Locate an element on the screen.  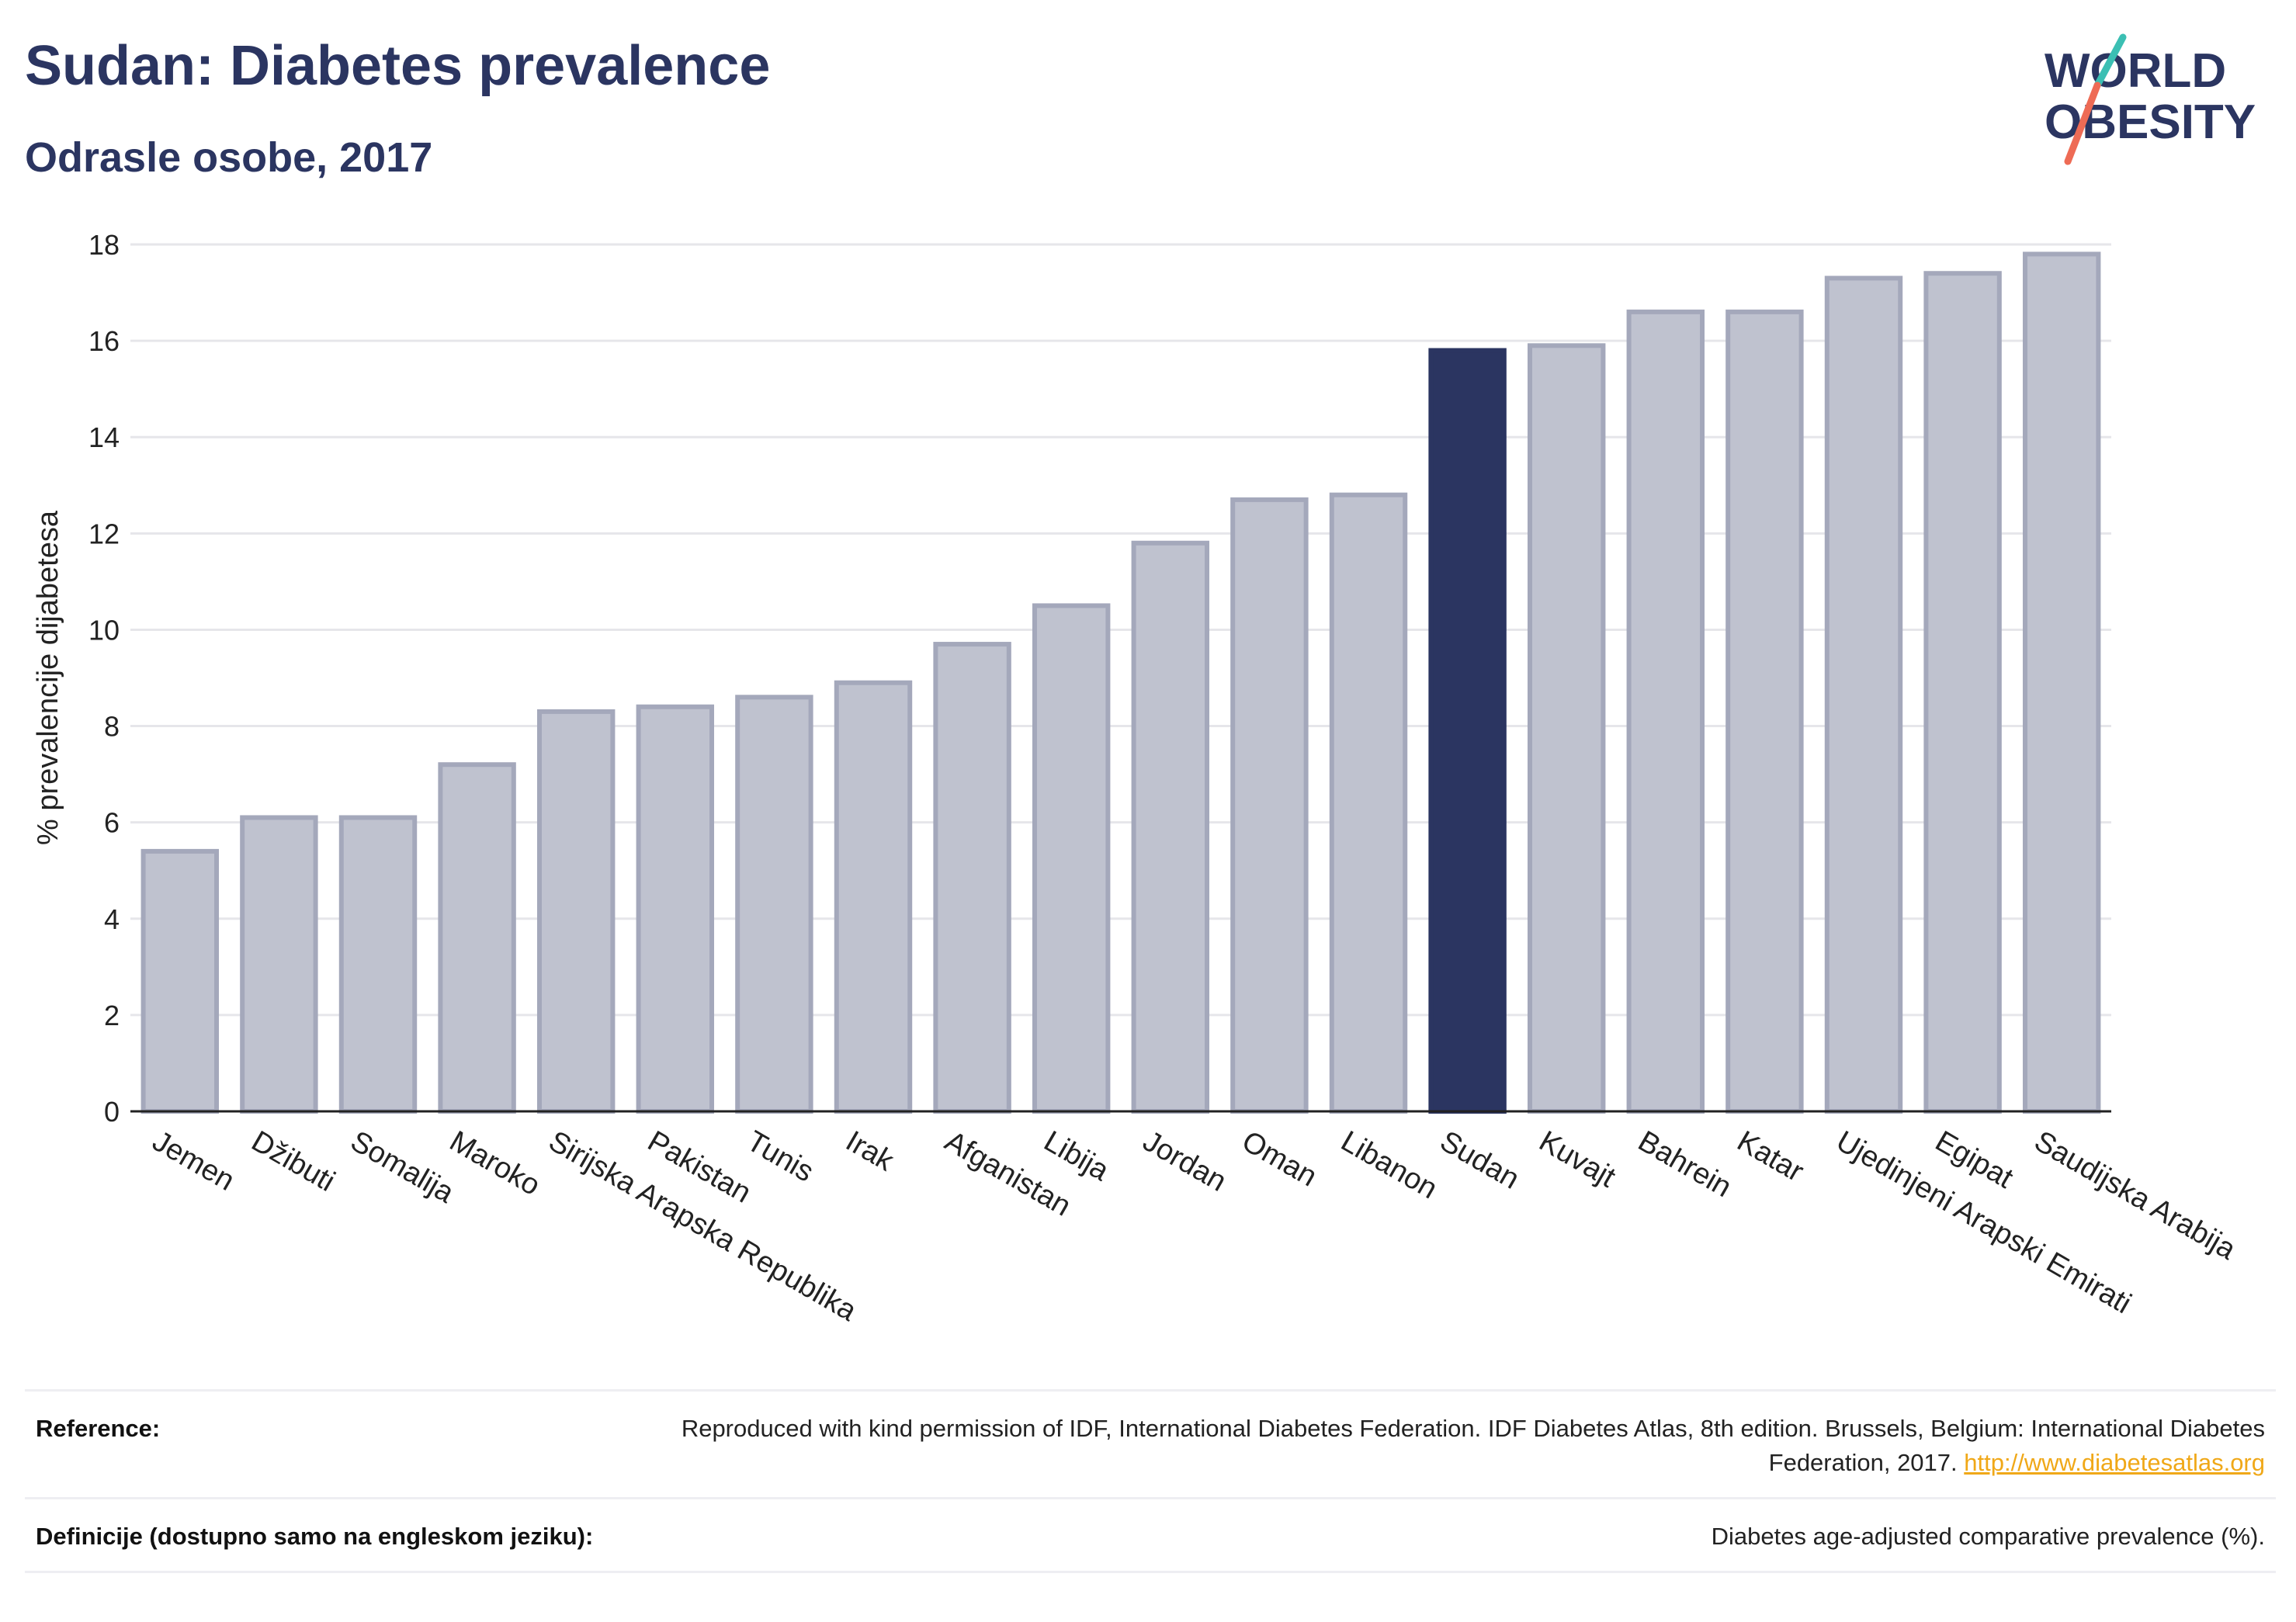
world-obesity-logo: WORLD OBESITY is located at coordinates (2150, 99).